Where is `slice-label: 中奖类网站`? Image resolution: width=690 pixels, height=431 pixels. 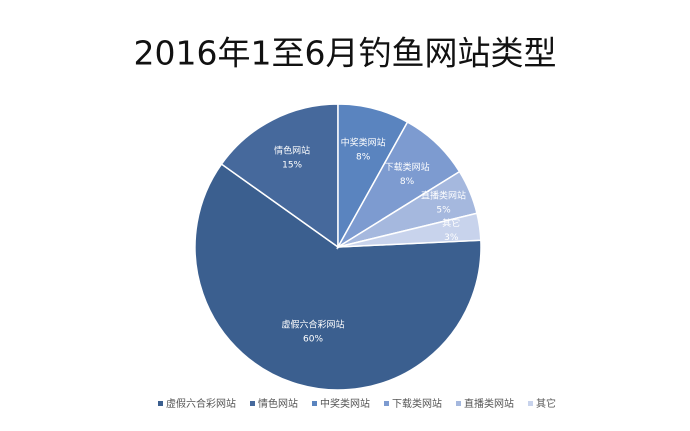
slice-label: 中奖类网站 is located at coordinates (363, 143).